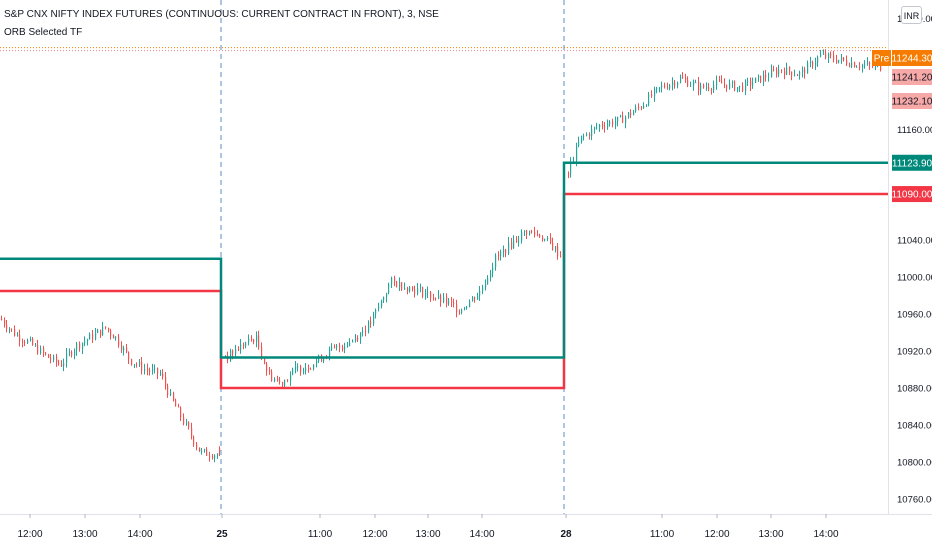 This screenshot has width=932, height=555. I want to click on pre-price-label: 11244.30, so click(912, 59).